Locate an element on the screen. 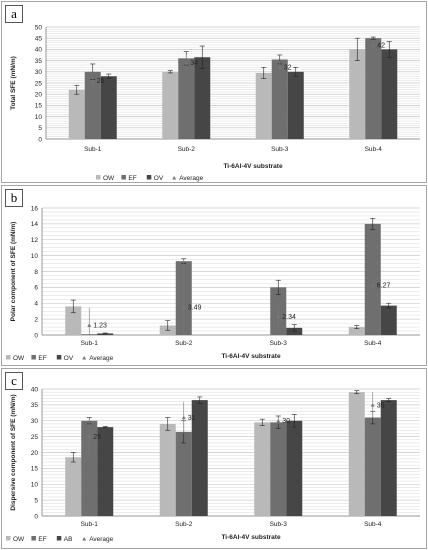 This screenshot has width=428, height=550. panel-label: c is located at coordinates (14, 381).